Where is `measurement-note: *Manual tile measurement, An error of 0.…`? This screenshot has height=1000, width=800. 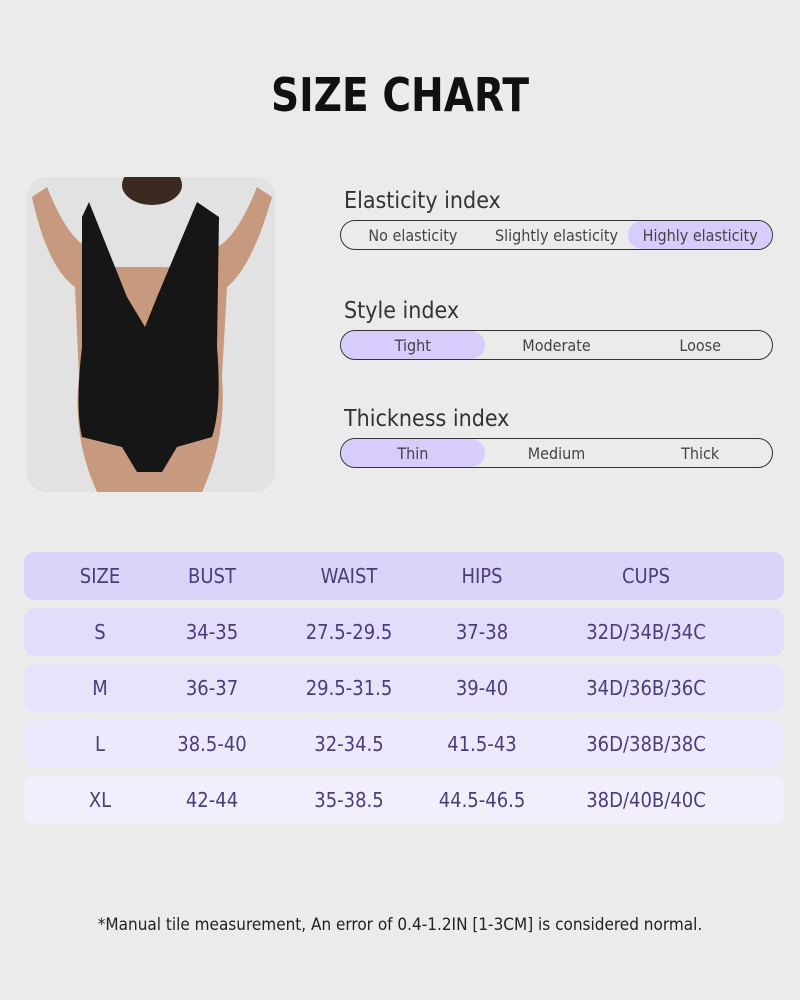 measurement-note: *Manual tile measurement, An error of 0.… is located at coordinates (400, 925).